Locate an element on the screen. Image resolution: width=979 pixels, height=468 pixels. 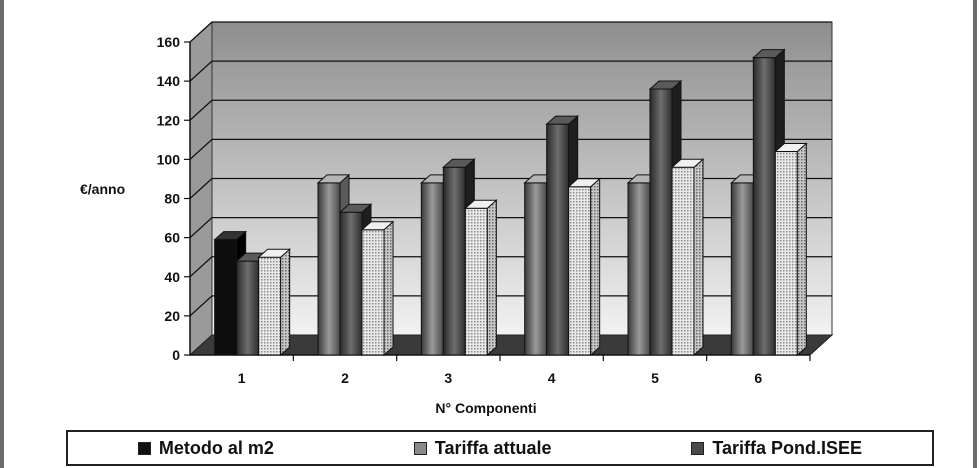
x-tick-label: 1 is located at coordinates (242, 378).